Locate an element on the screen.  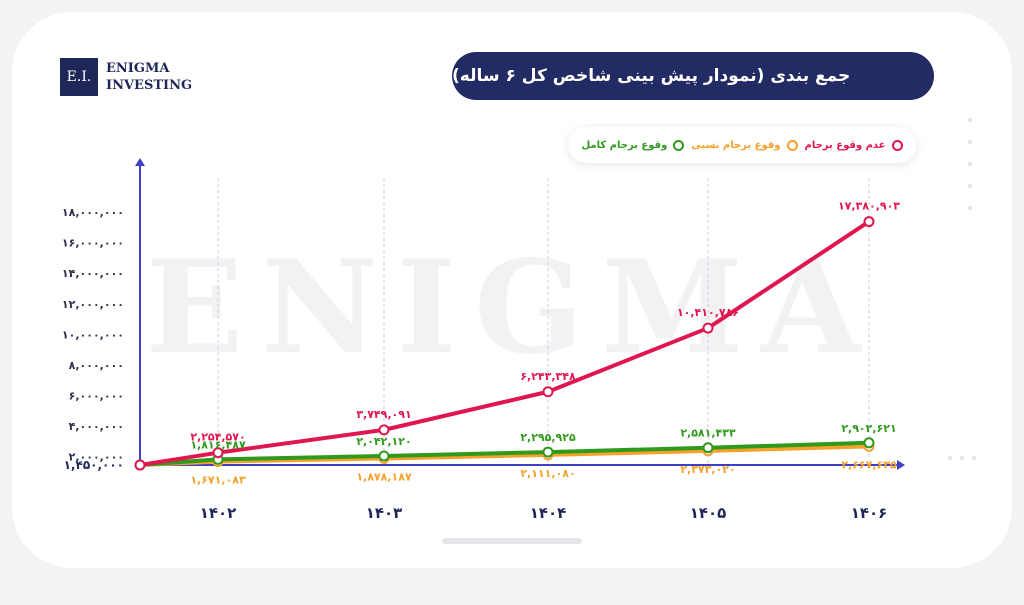
data-label: ۲,۲۵۴,۵۷۰ is located at coordinates (217, 437).